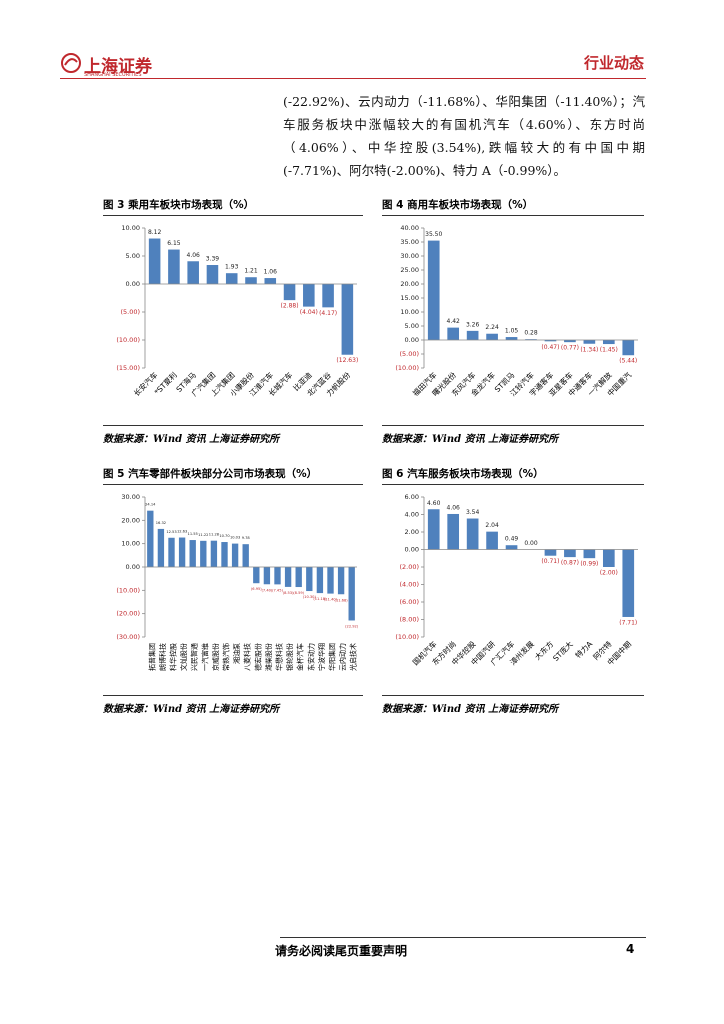 This screenshot has height=1024, width=724. Describe the element at coordinates (347, 360) in the screenshot. I see `value-label: (12.63)` at that location.